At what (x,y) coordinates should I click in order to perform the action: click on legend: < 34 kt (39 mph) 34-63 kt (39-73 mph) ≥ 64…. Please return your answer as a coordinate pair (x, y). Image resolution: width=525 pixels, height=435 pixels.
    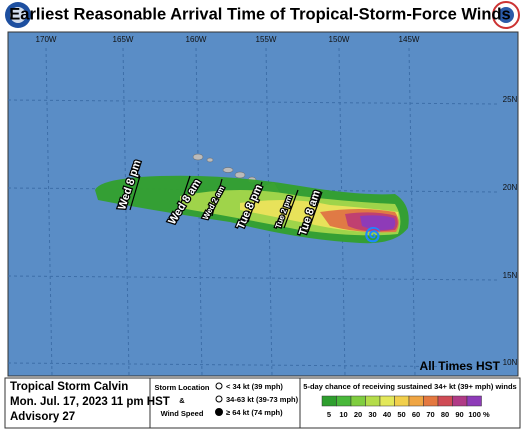
    Looking at the image, I should click on (262, 399).